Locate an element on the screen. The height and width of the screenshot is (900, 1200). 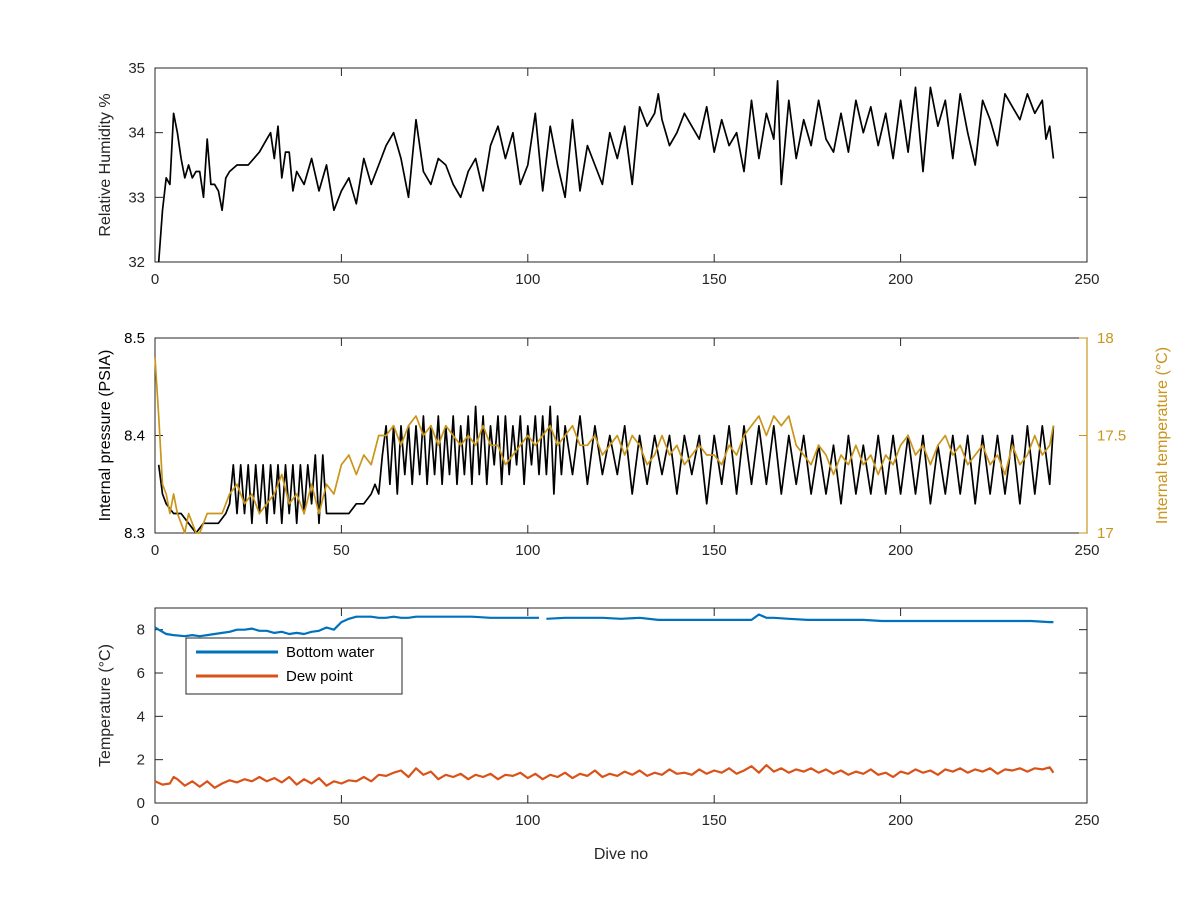
y-axis-label: Internal pressure (PSIA) is located at coordinates (105, 436).